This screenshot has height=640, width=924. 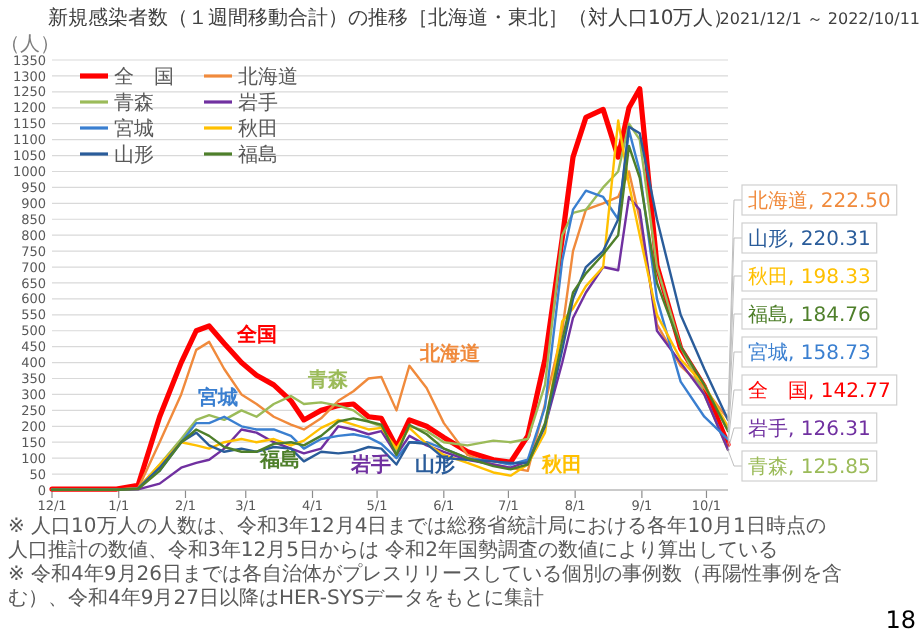 What do you see at coordinates (809, 315) in the screenshot?
I see `annotation: 福島, 184.76` at bounding box center [809, 315].